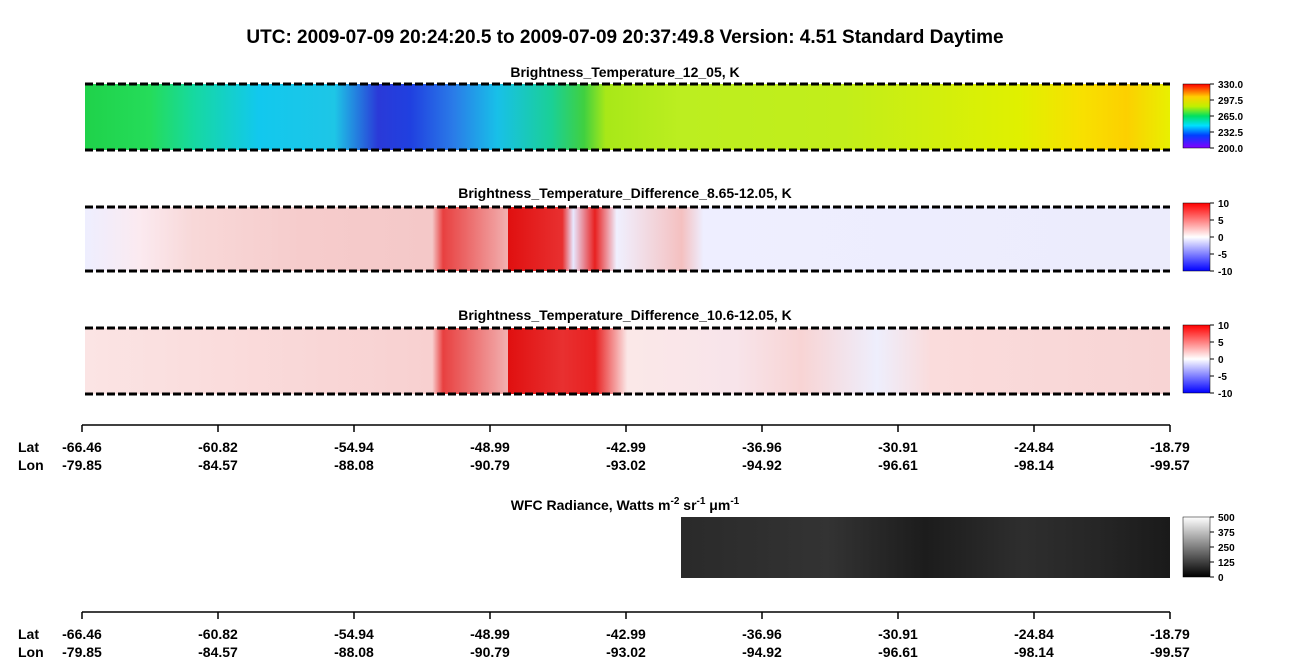  I want to click on colorbar-tick-label: 250, so click(1226, 548).